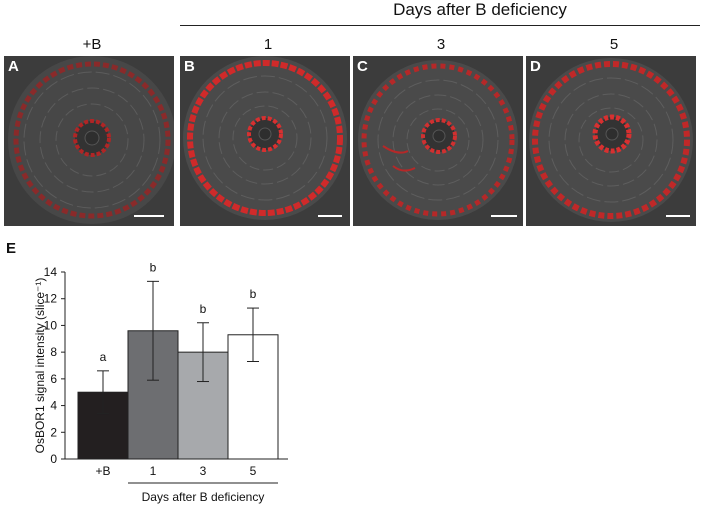 The image size is (702, 508). What do you see at coordinates (441, 44) in the screenshot?
I see `column-label-day-3: 3` at bounding box center [441, 44].